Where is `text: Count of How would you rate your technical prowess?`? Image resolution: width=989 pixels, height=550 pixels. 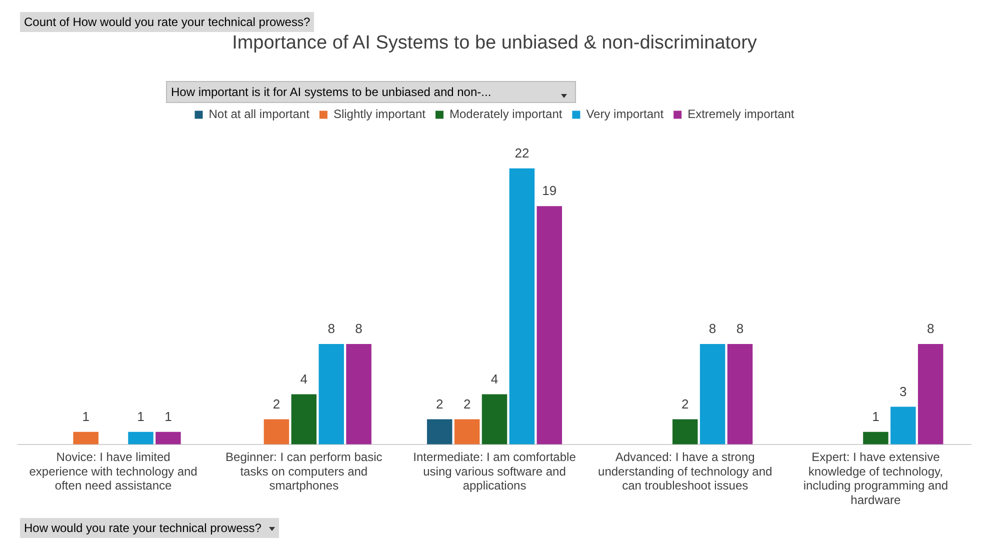 text: Count of How would you rate your technical prowess? is located at coordinates (167, 22).